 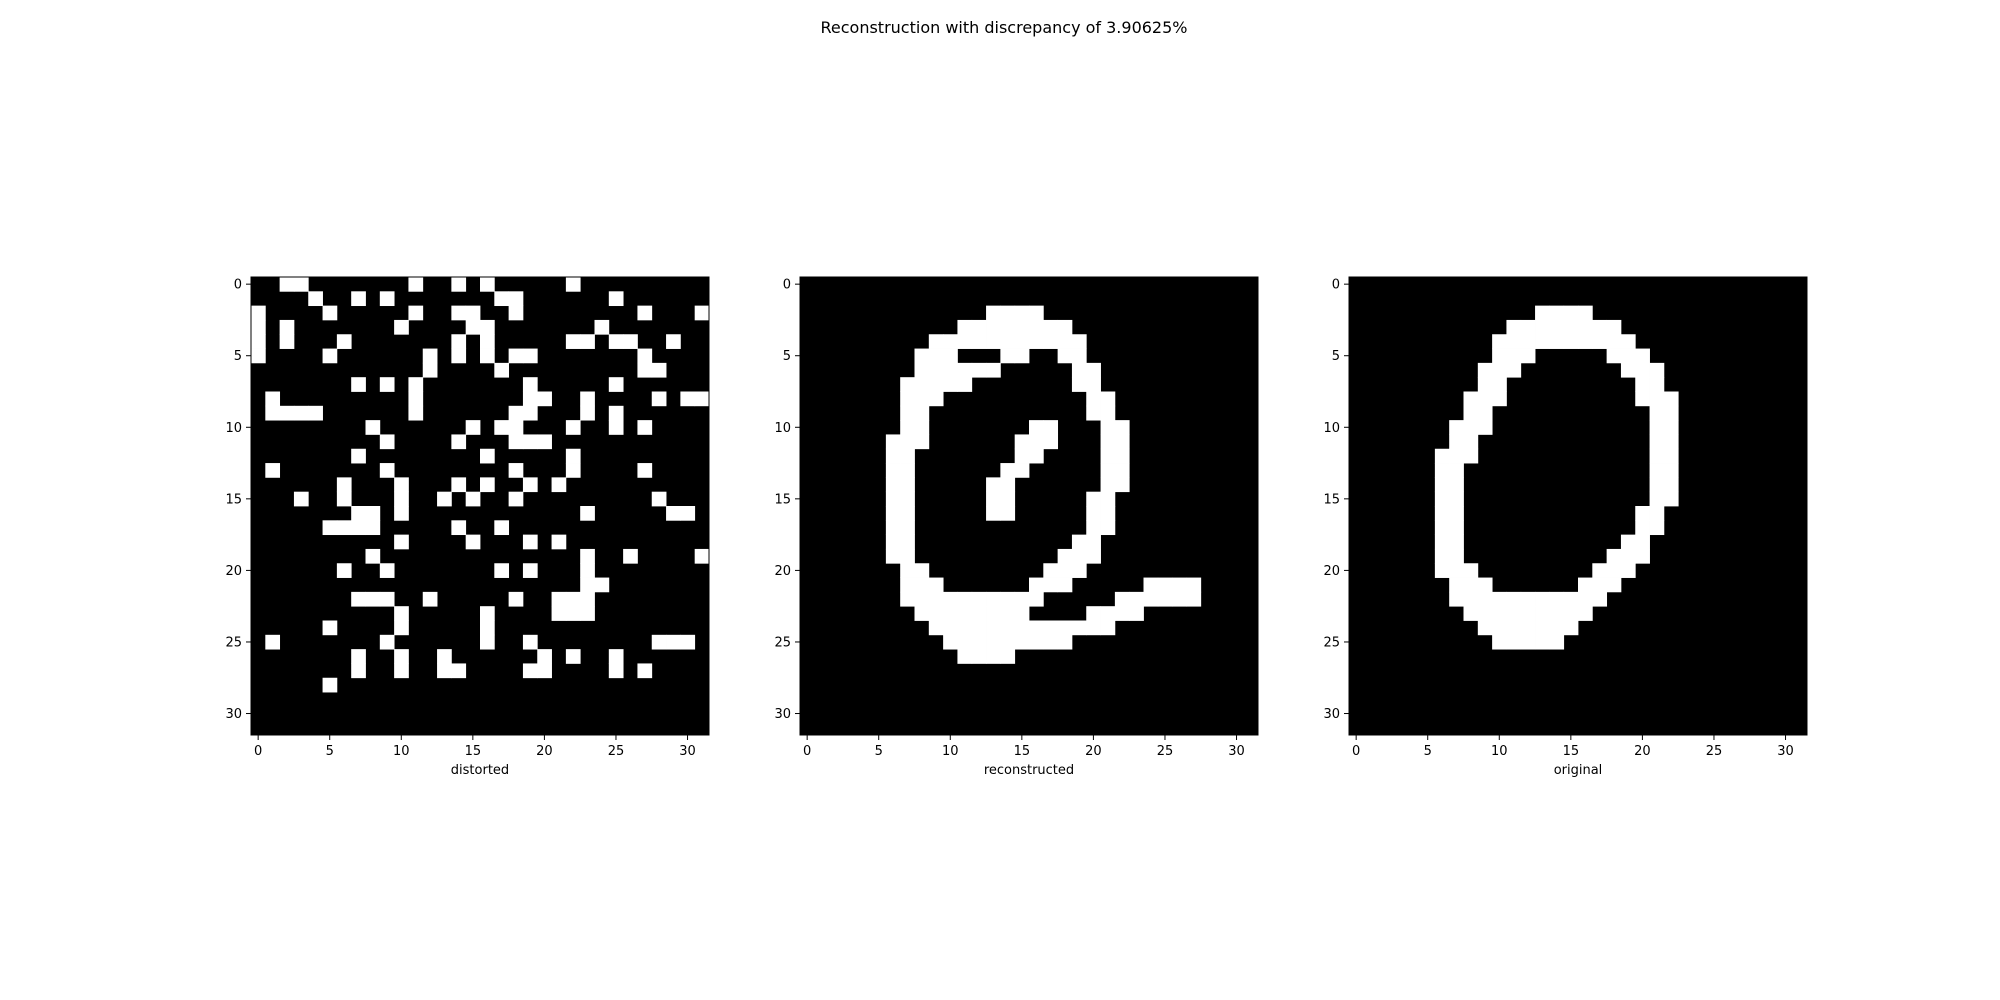 I want to click on axes-frame, so click(x=1029, y=506).